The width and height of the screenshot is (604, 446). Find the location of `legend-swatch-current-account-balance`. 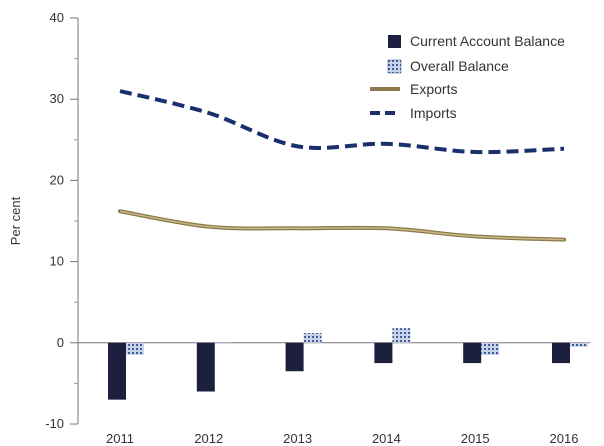

legend-swatch-current-account-balance is located at coordinates (394, 41).